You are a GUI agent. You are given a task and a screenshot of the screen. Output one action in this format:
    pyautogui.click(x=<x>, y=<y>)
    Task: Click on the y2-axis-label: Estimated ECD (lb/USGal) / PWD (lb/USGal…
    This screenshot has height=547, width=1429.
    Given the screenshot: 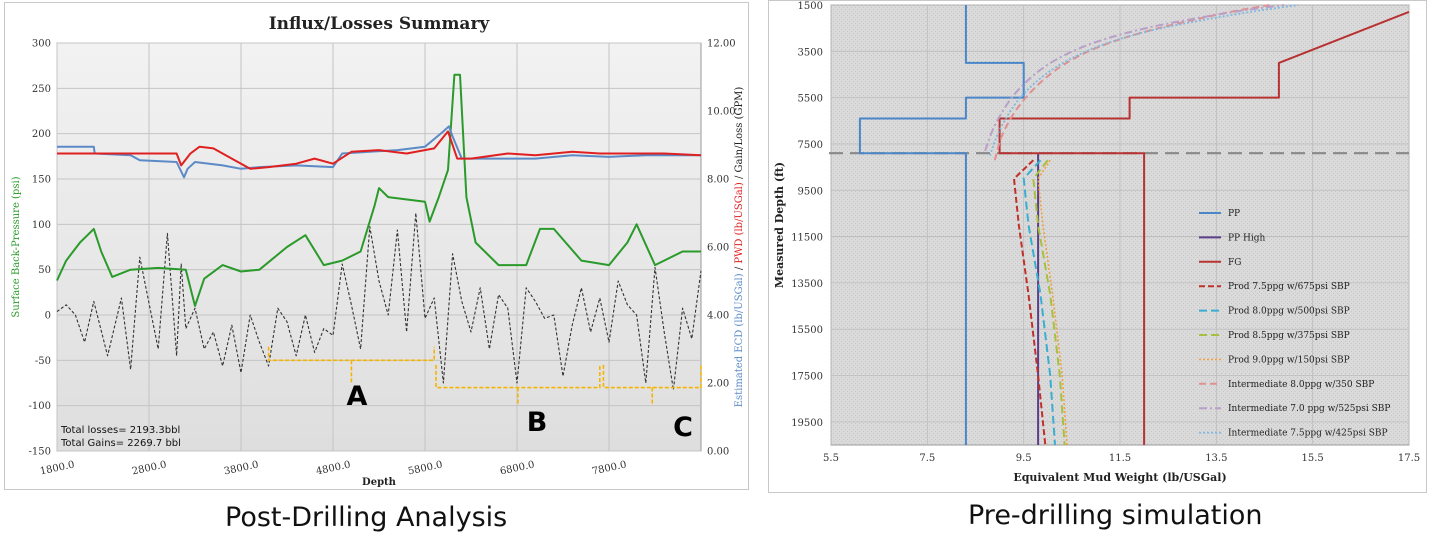 What is the action you would take?
    pyautogui.click(x=739, y=247)
    